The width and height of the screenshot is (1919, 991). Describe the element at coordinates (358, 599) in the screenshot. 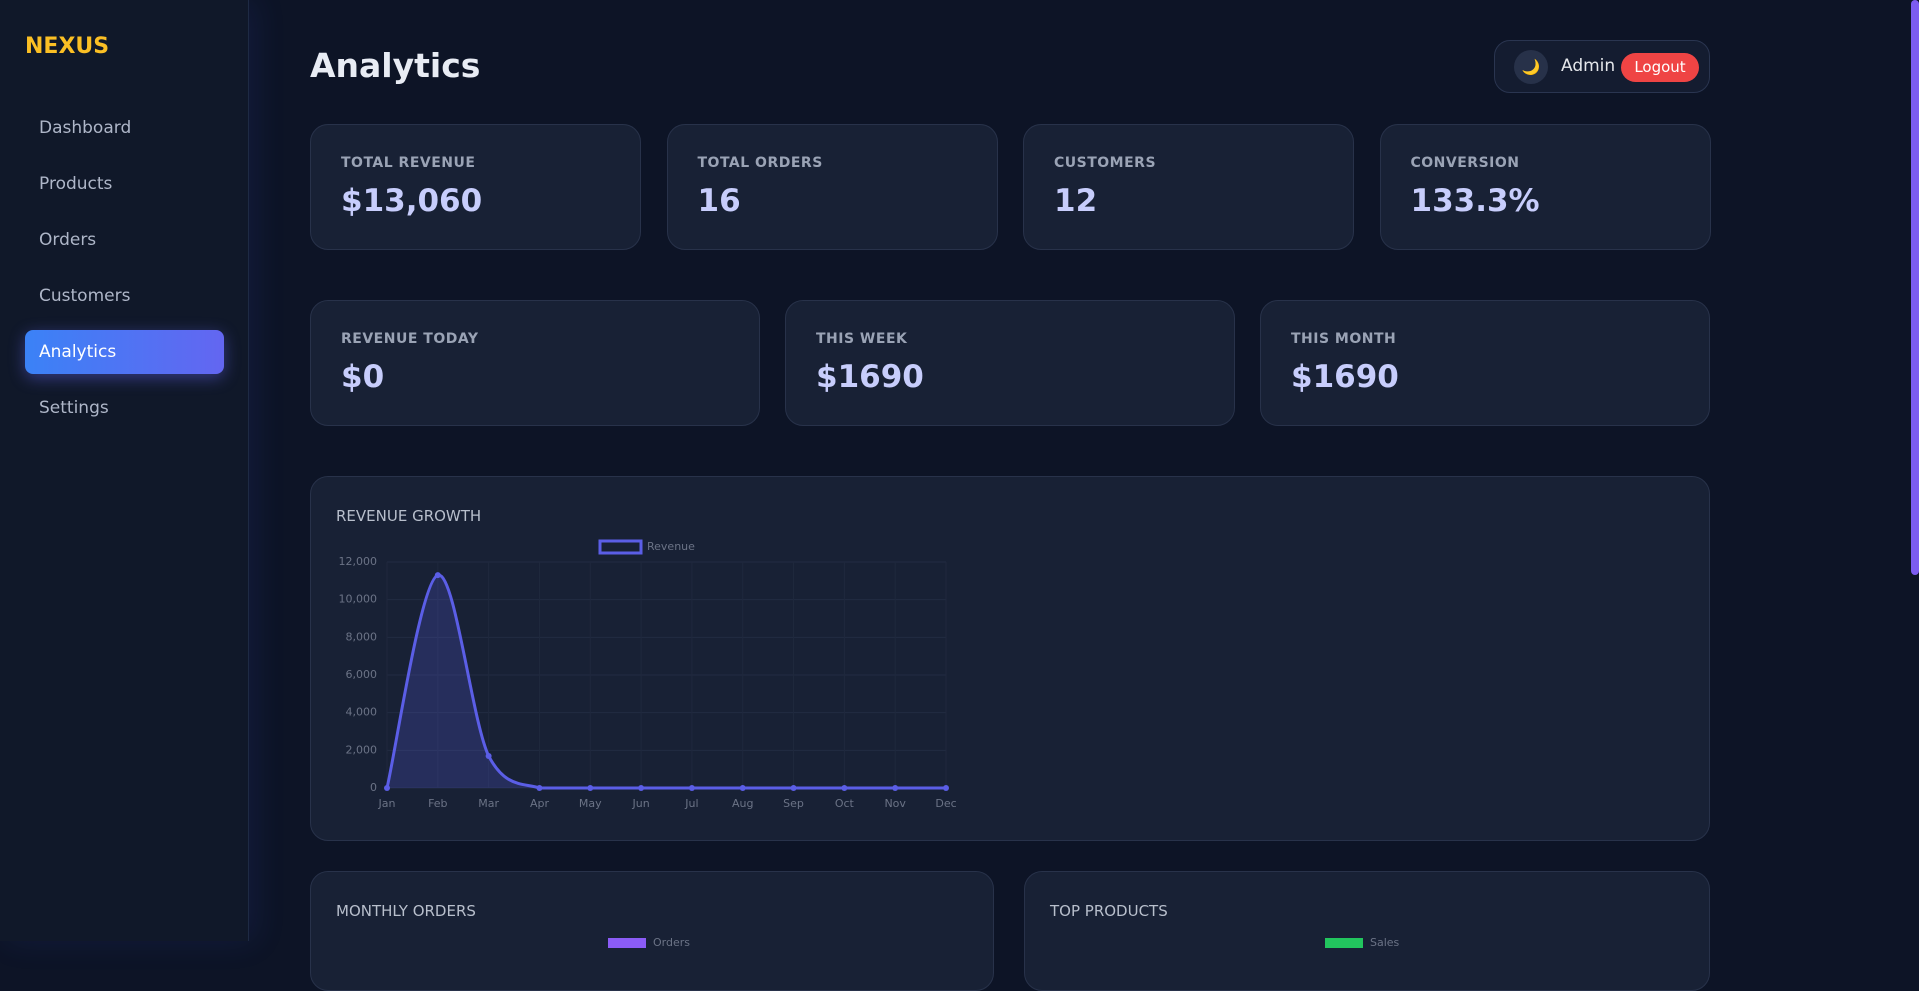

I see `y-tick-label: 10,000` at that location.